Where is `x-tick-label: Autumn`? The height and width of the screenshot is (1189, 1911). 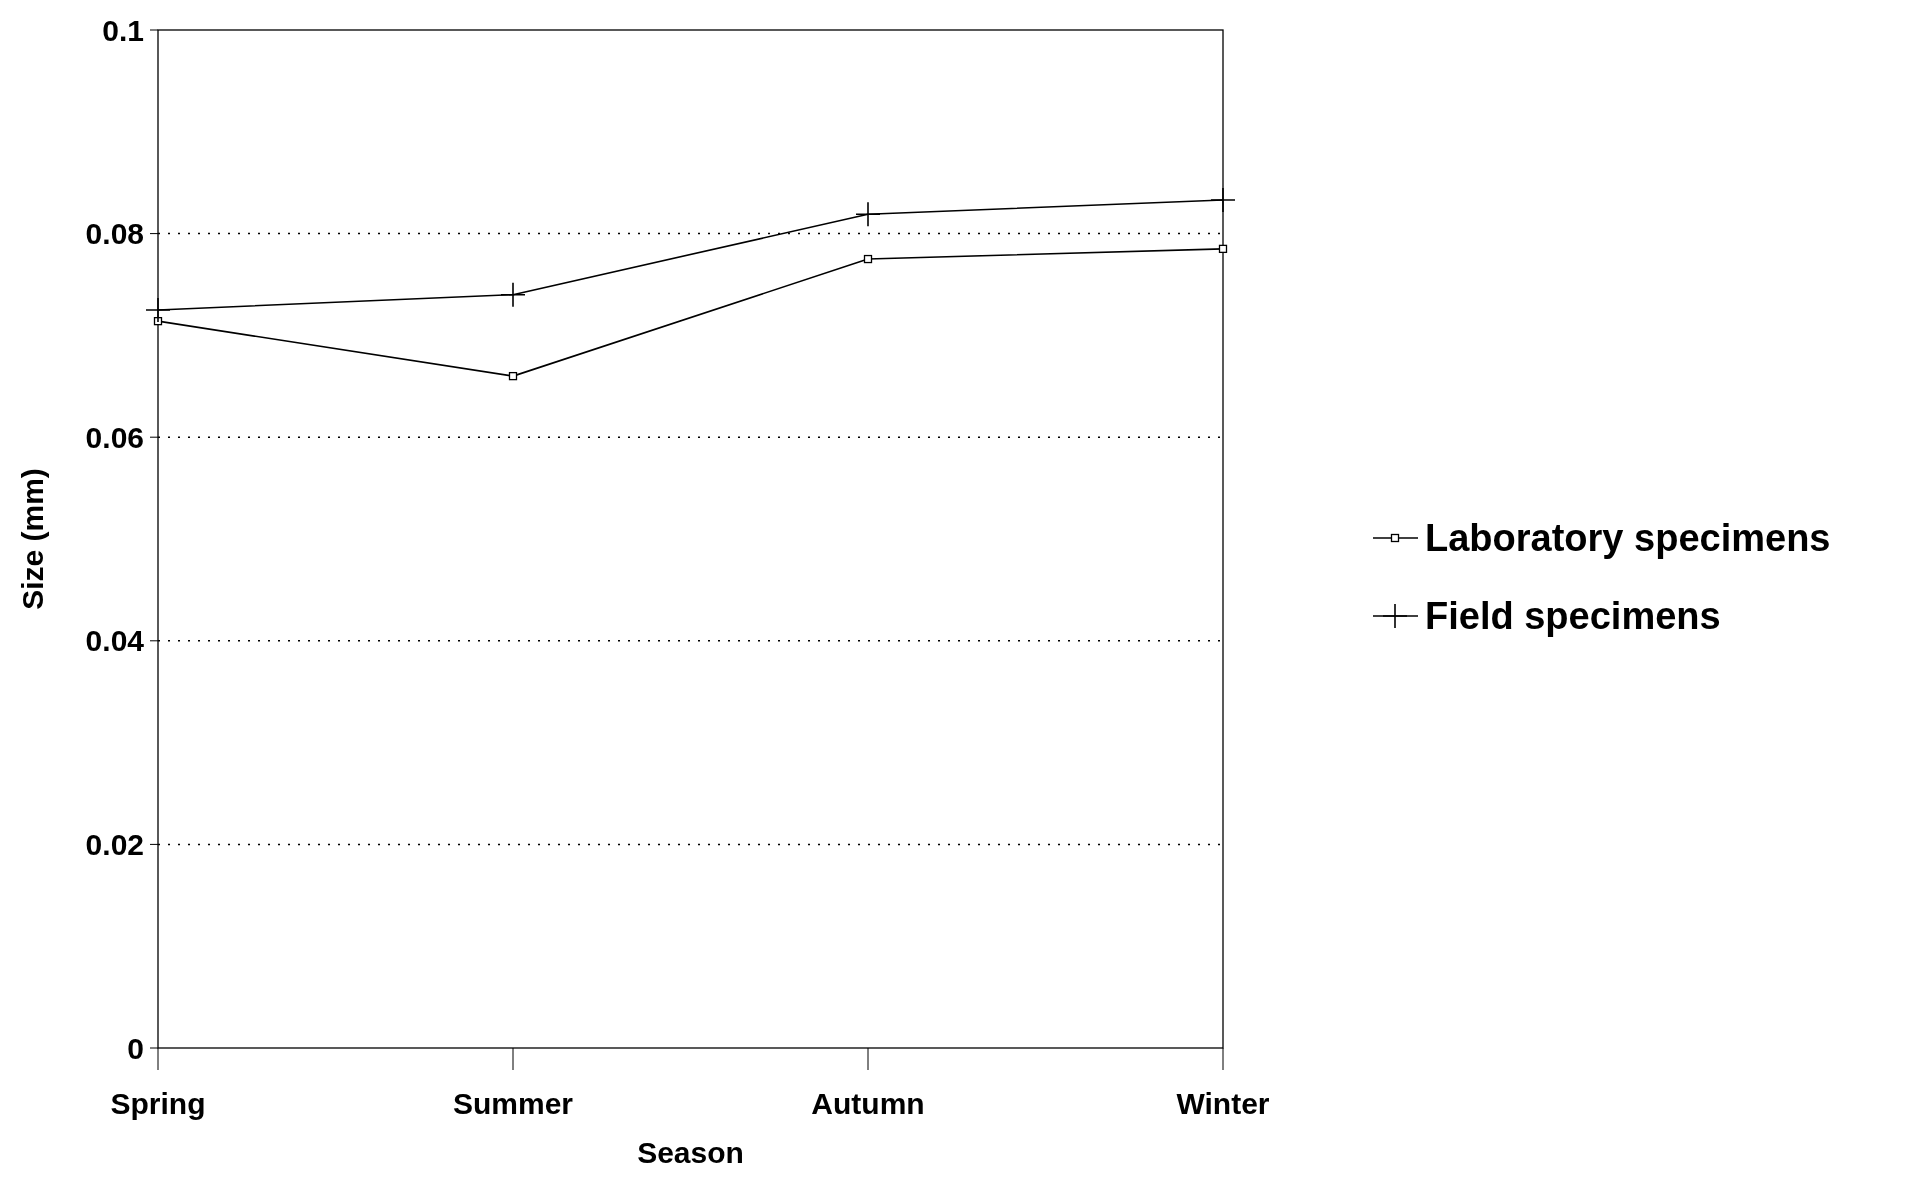 x-tick-label: Autumn is located at coordinates (868, 1103).